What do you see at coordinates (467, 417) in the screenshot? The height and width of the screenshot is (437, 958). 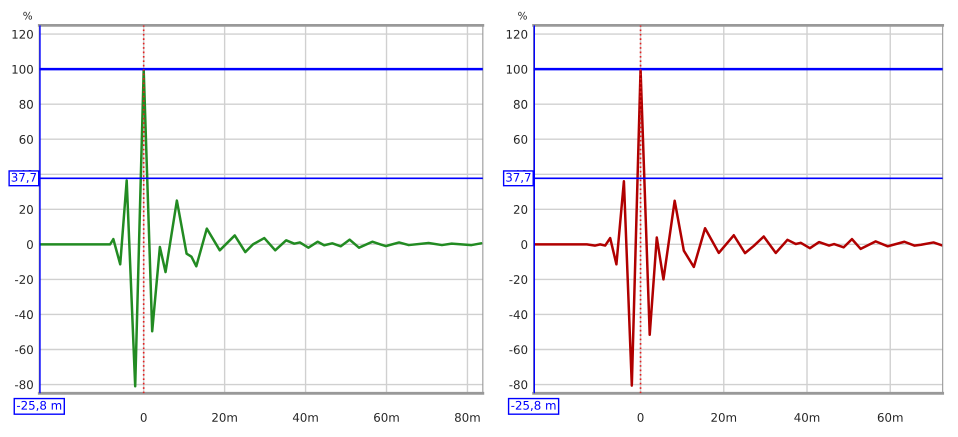 I see `x-tick-label: 80m` at bounding box center [467, 417].